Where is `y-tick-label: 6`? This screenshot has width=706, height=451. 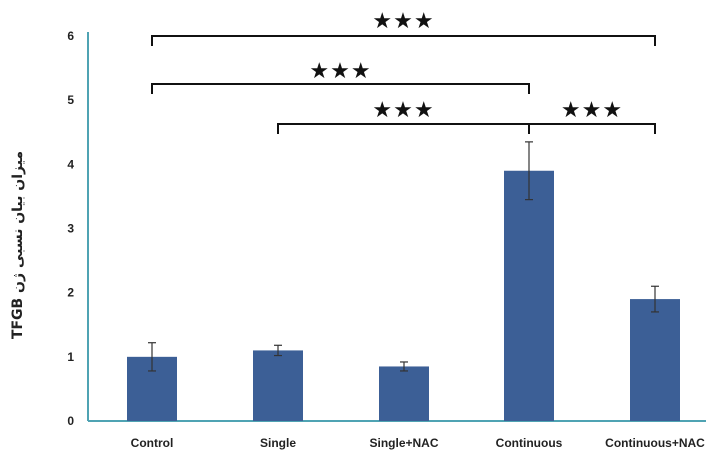 y-tick-label: 6 is located at coordinates (70, 36).